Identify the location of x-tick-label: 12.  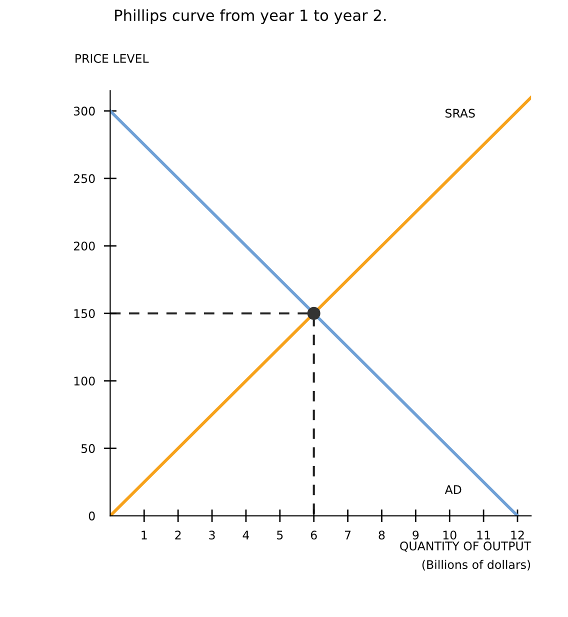
(517, 535).